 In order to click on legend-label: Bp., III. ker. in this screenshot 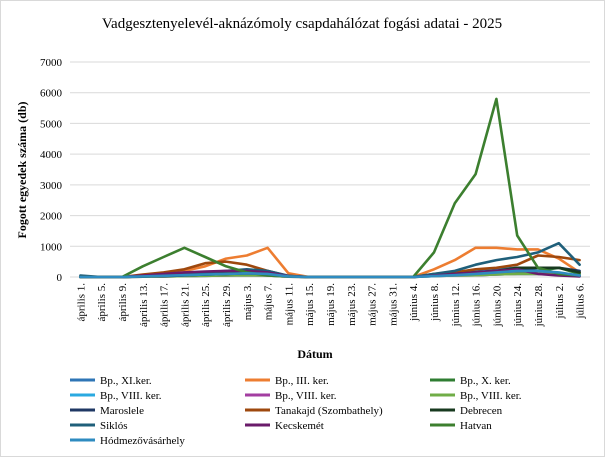, I will do `click(302, 381)`.